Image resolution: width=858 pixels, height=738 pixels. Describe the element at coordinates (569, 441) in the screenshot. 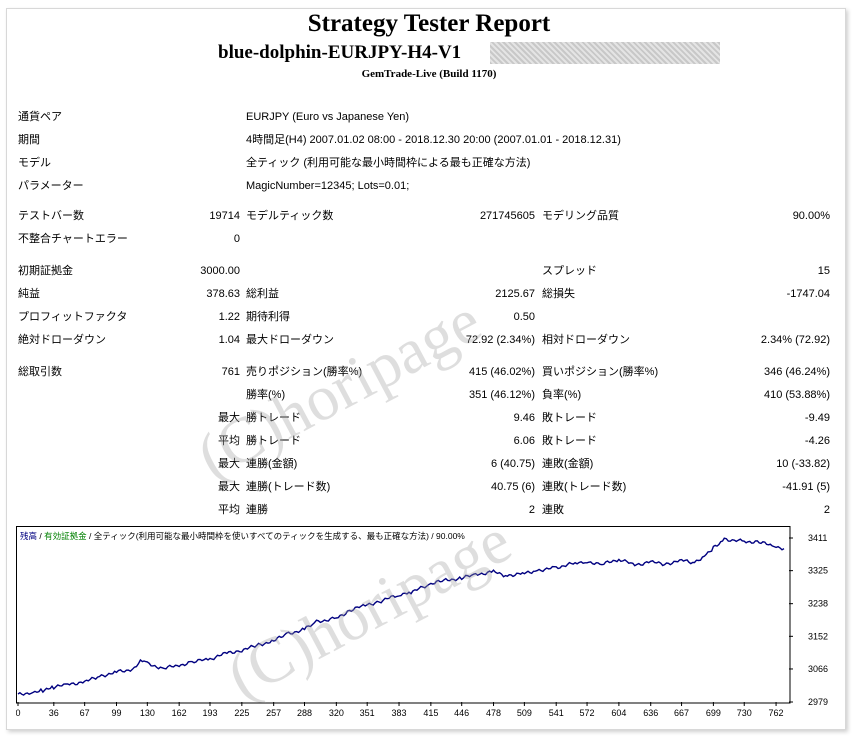

I see `avg-loss-label: 敗トレード` at that location.